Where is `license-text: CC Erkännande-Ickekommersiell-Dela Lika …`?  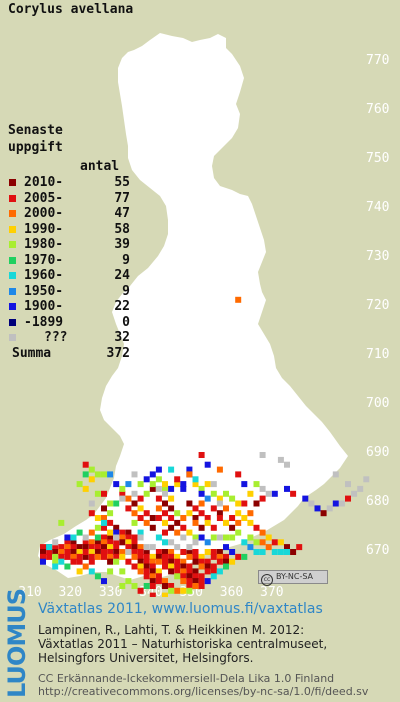 license-text: CC Erkännande-Ickekommersiell-Dela Lika … is located at coordinates (203, 685).